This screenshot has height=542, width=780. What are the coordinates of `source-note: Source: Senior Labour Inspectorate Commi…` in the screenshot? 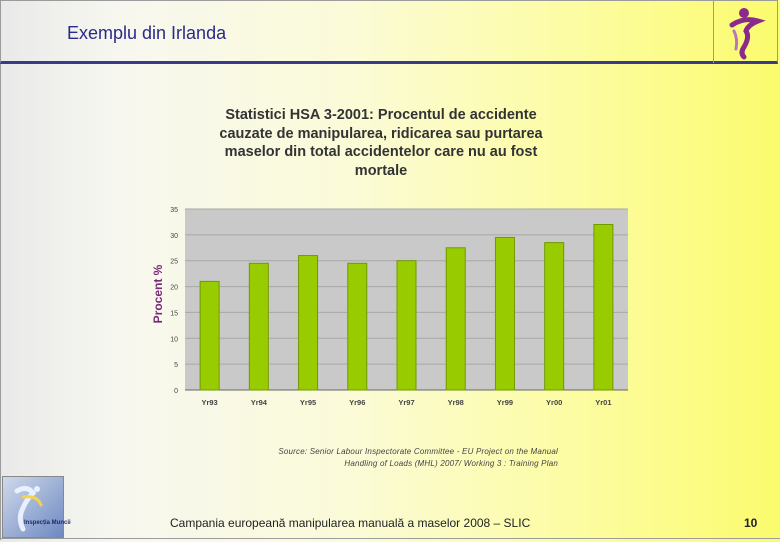 It's located at (379, 458).